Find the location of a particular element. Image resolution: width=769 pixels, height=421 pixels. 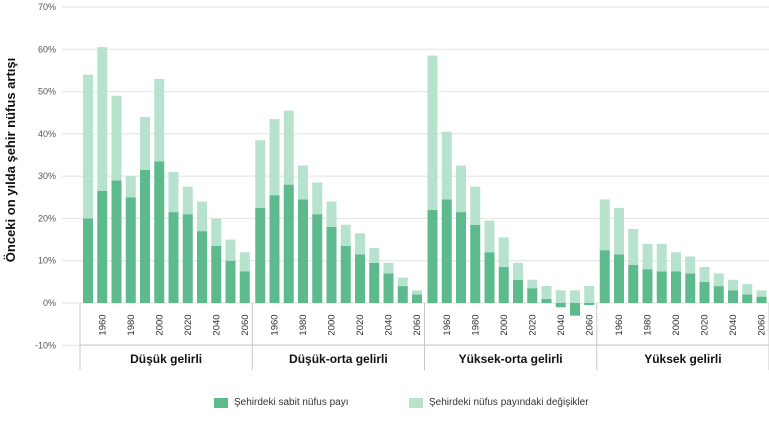

y-axis-ticks: -10% 0% 10% 20% 30% 40% 50% 60% 70% is located at coordinates (45, 176).